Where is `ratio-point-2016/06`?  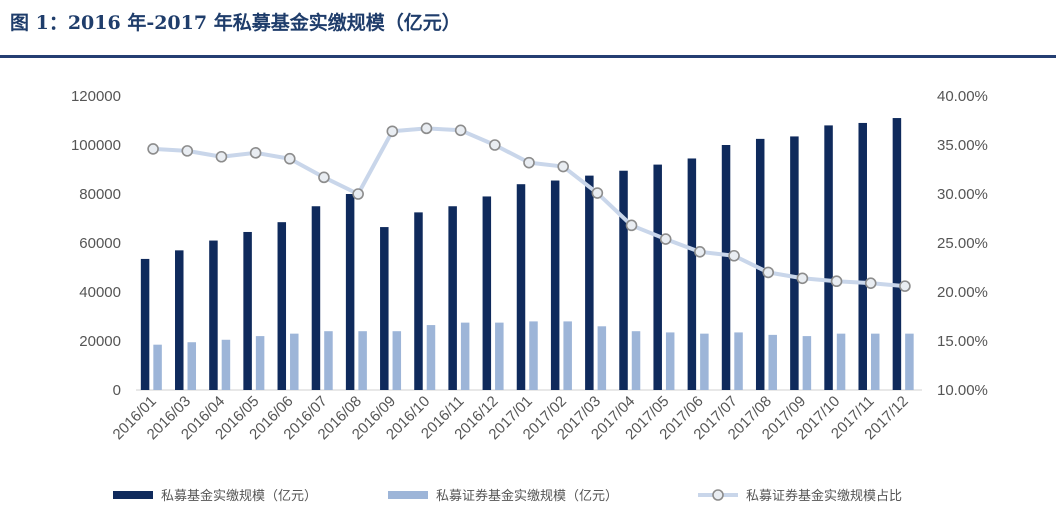 ratio-point-2016/06 is located at coordinates (289, 158).